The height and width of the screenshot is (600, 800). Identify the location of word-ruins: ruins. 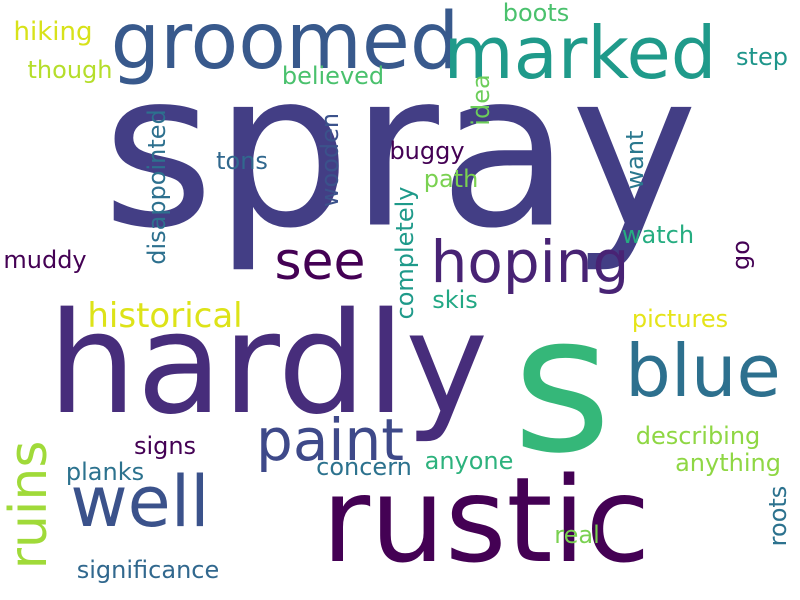
(29, 505).